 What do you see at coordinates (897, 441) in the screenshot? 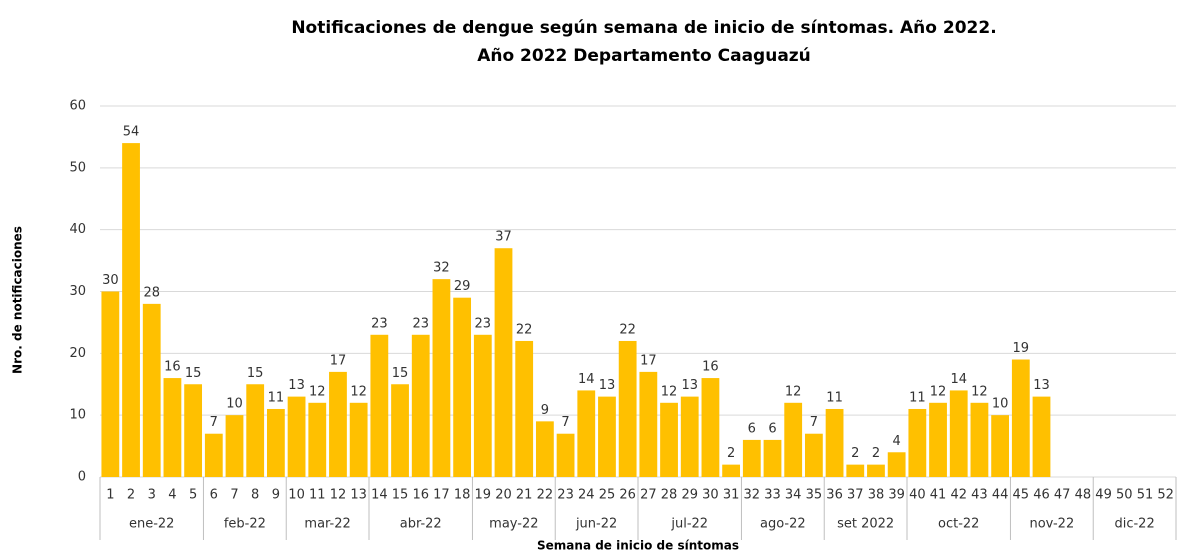
I see `value-label: 4` at bounding box center [897, 441].